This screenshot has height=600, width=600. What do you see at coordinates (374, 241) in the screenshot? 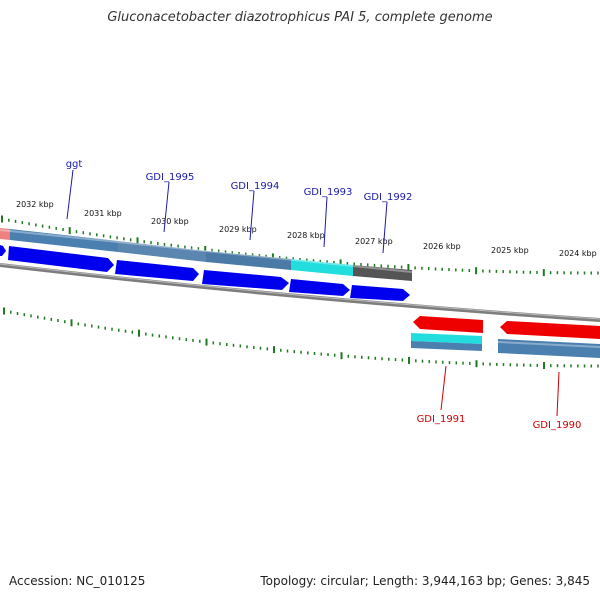
I see `tick-label-2027: 2027 kbp` at bounding box center [374, 241].